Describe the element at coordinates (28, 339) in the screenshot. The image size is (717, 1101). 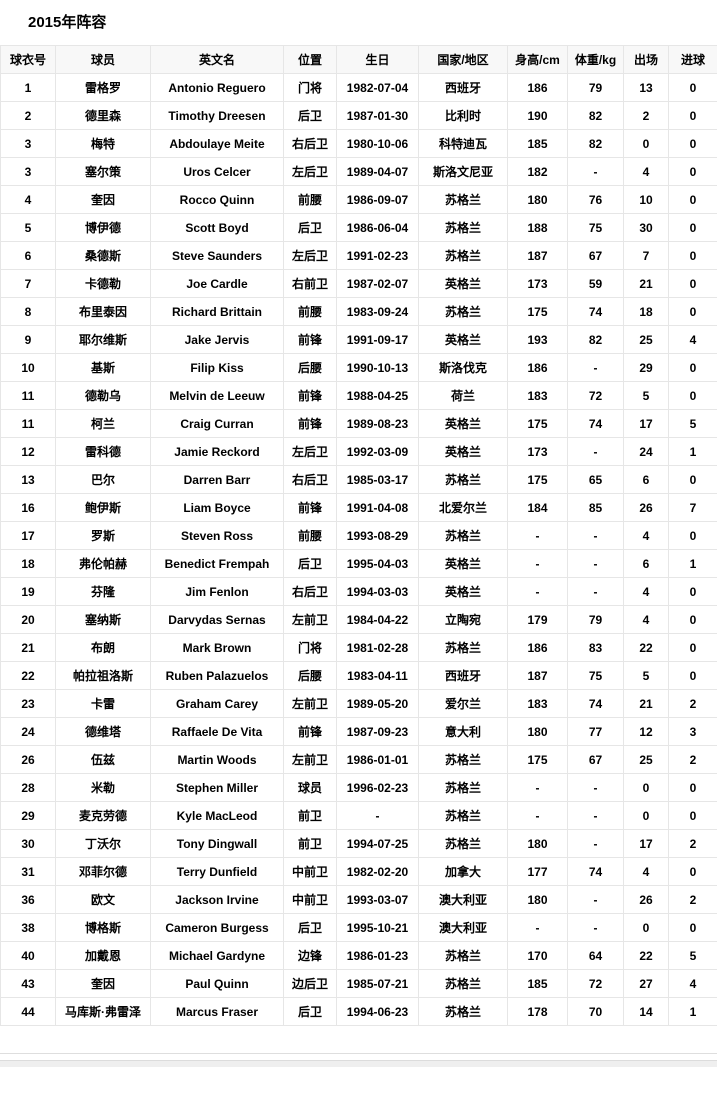
I see `table-cell: 9` at that location.